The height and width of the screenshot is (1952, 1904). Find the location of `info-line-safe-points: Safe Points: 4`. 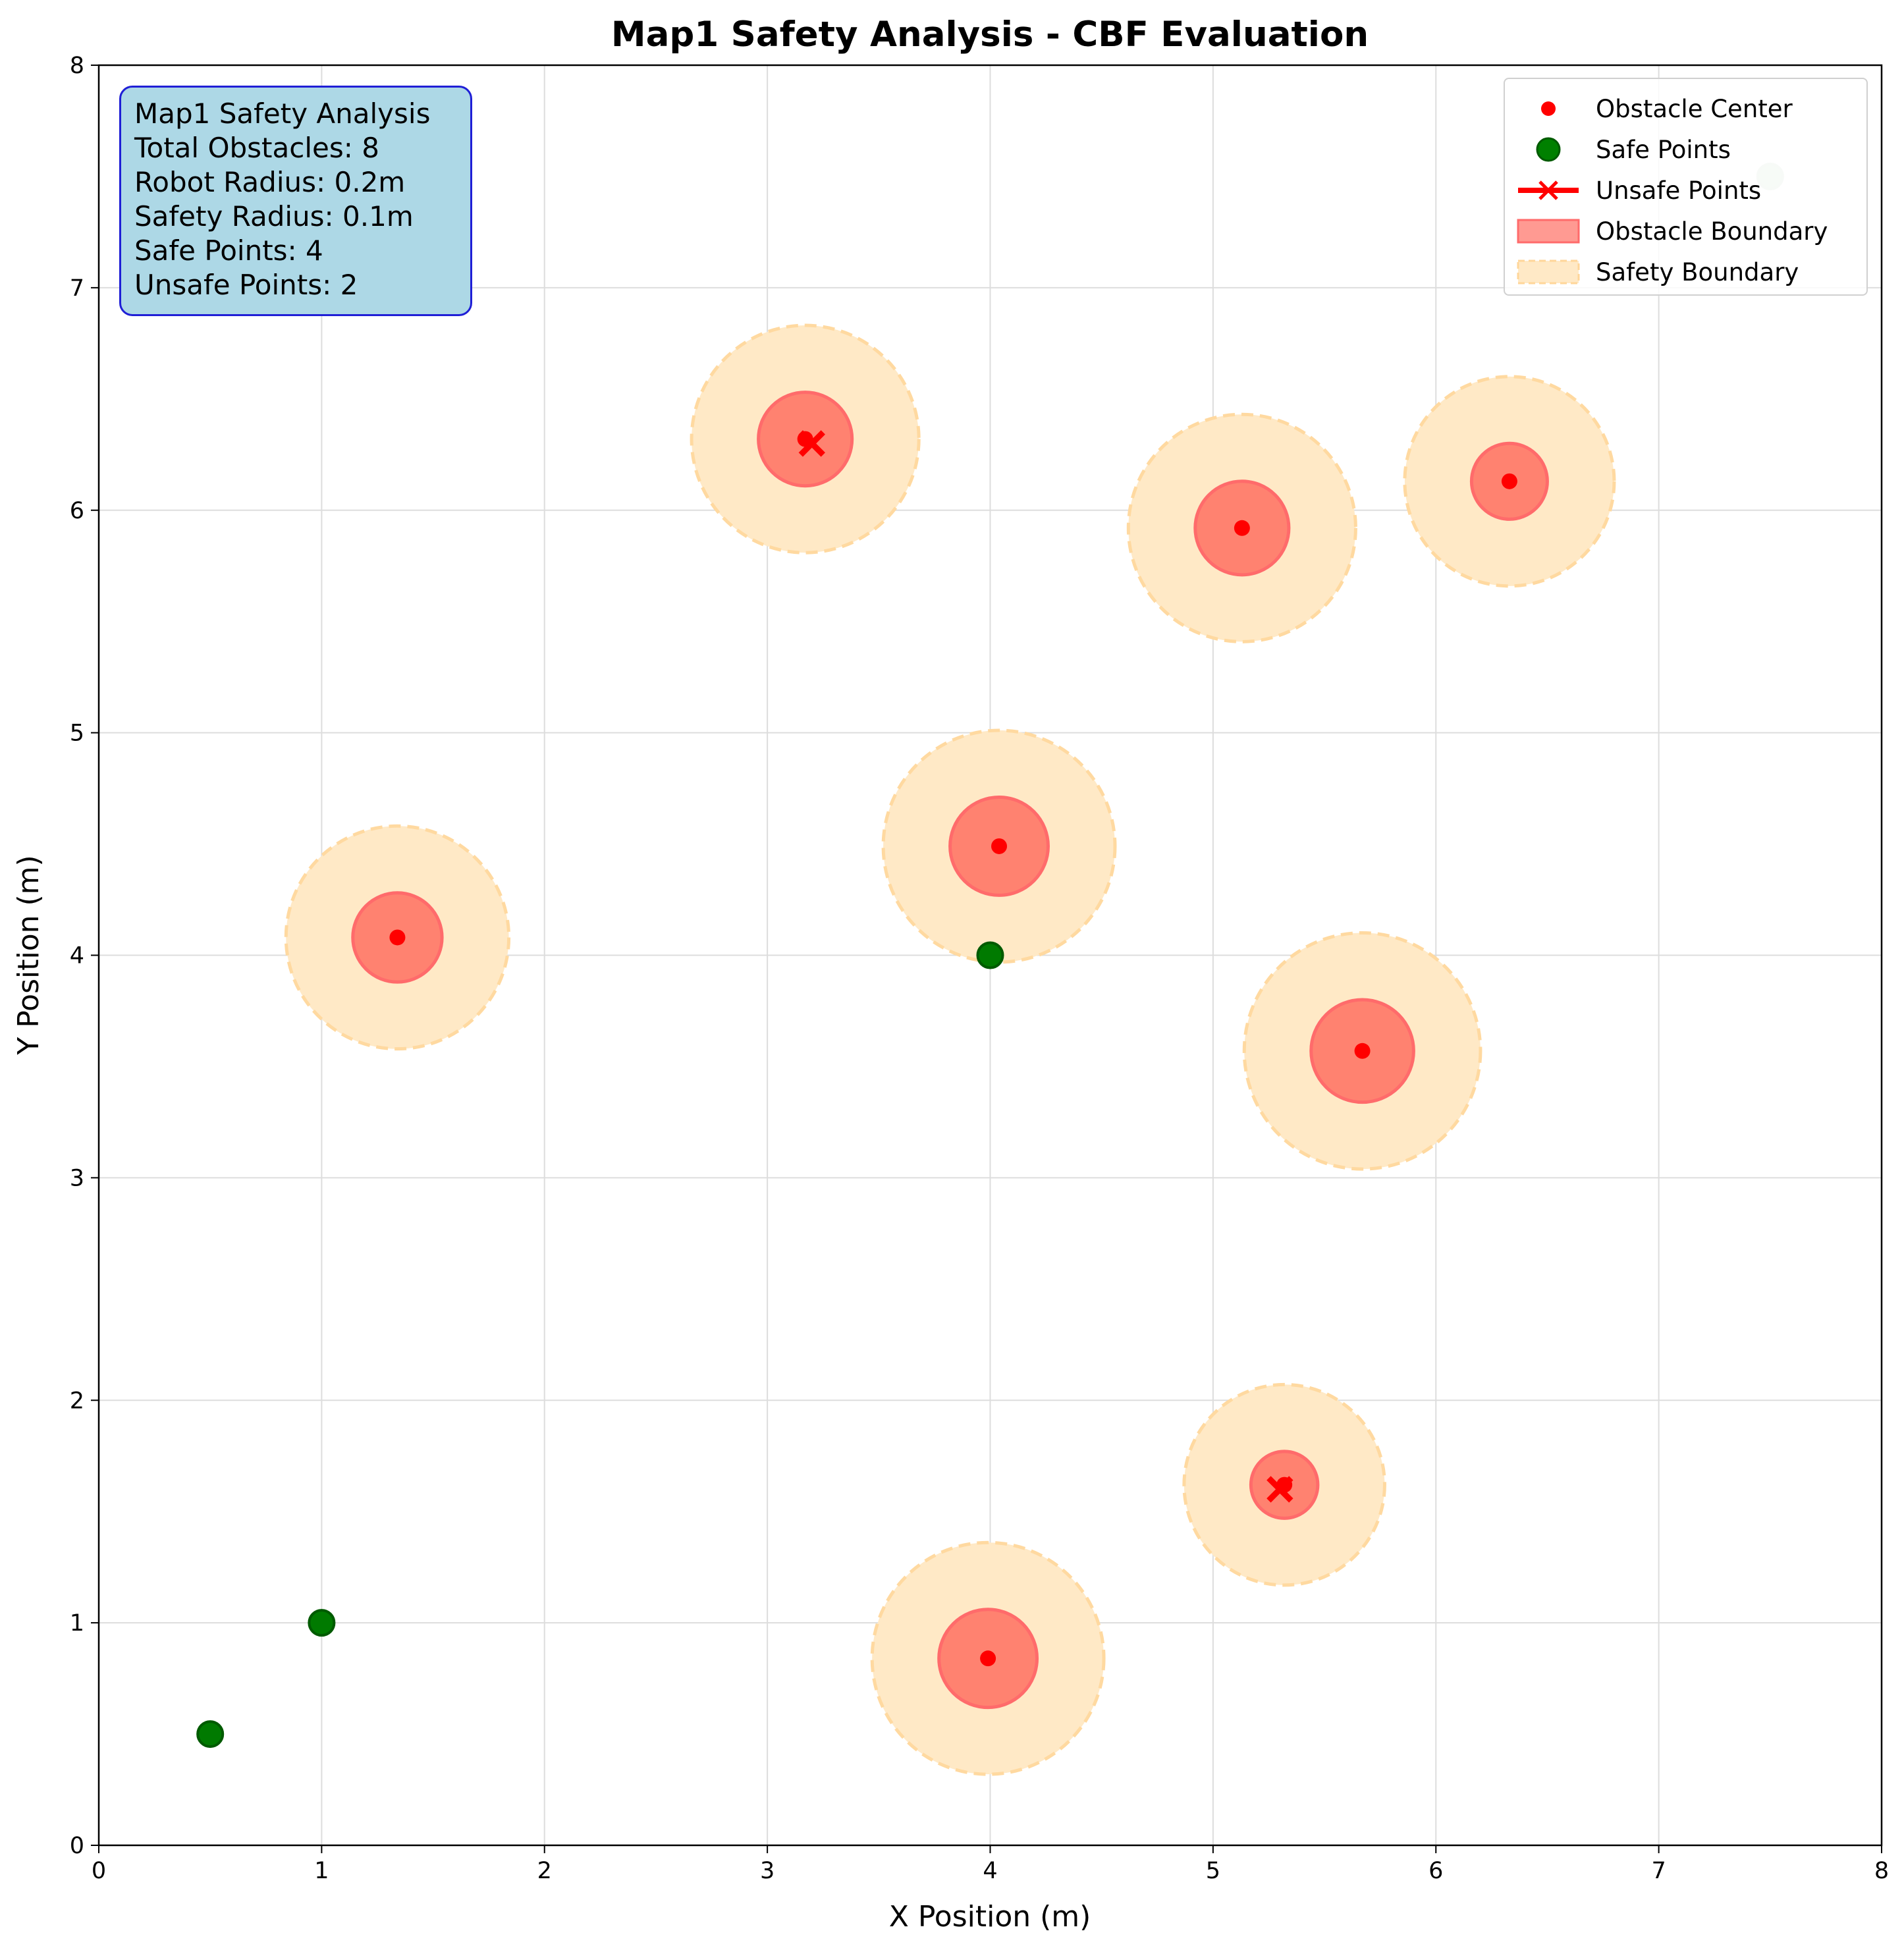

info-line-safe-points: Safe Points: 4 is located at coordinates (228, 250).